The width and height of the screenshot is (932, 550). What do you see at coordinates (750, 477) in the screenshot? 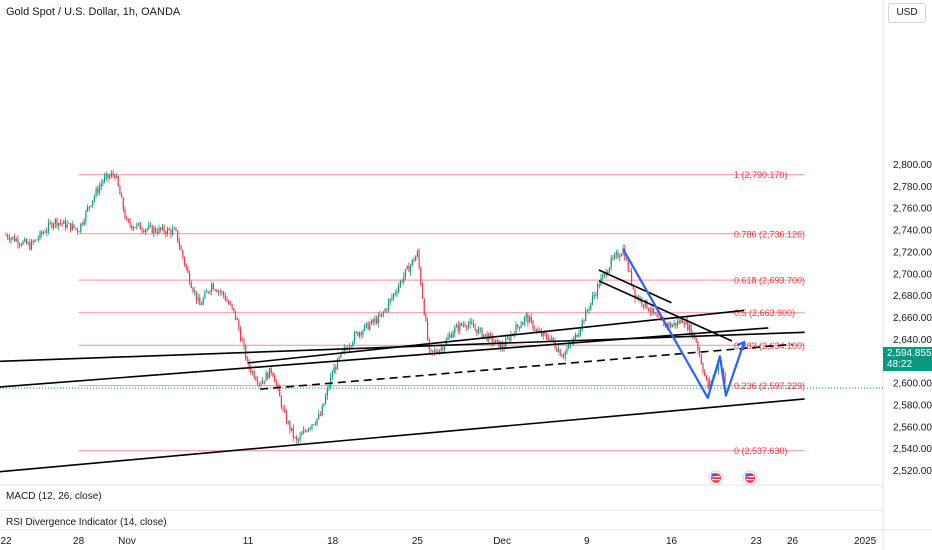
I see `event-flag-stripe` at bounding box center [750, 477].